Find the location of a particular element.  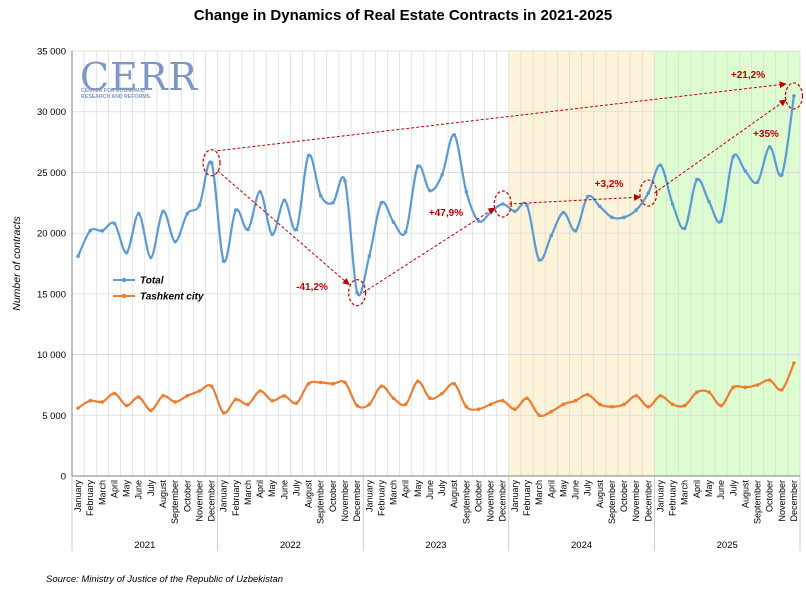

year-label: 2024 is located at coordinates (581, 545).